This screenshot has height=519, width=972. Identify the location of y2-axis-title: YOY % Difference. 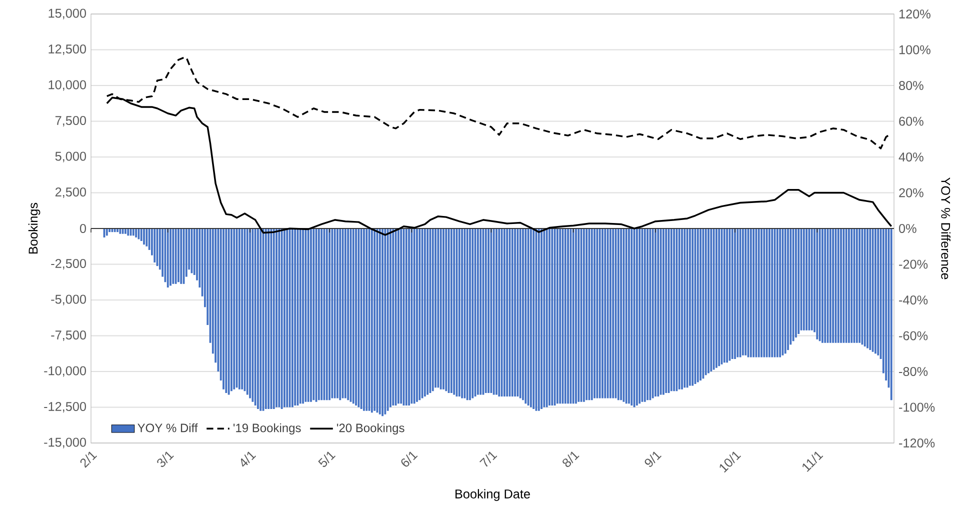
(945, 228).